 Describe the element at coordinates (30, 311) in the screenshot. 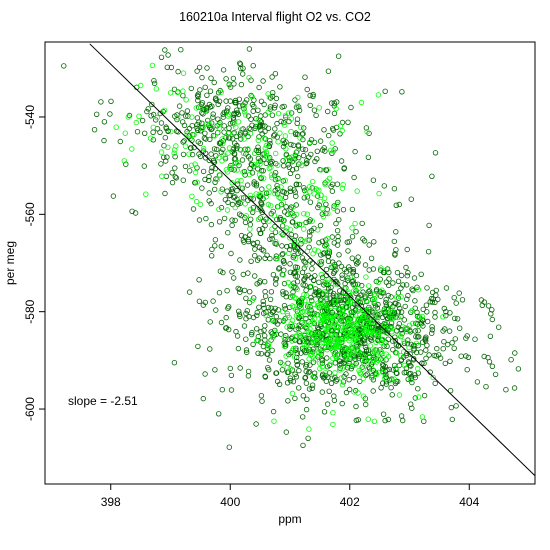

I see `y-tick-label: -580` at that location.